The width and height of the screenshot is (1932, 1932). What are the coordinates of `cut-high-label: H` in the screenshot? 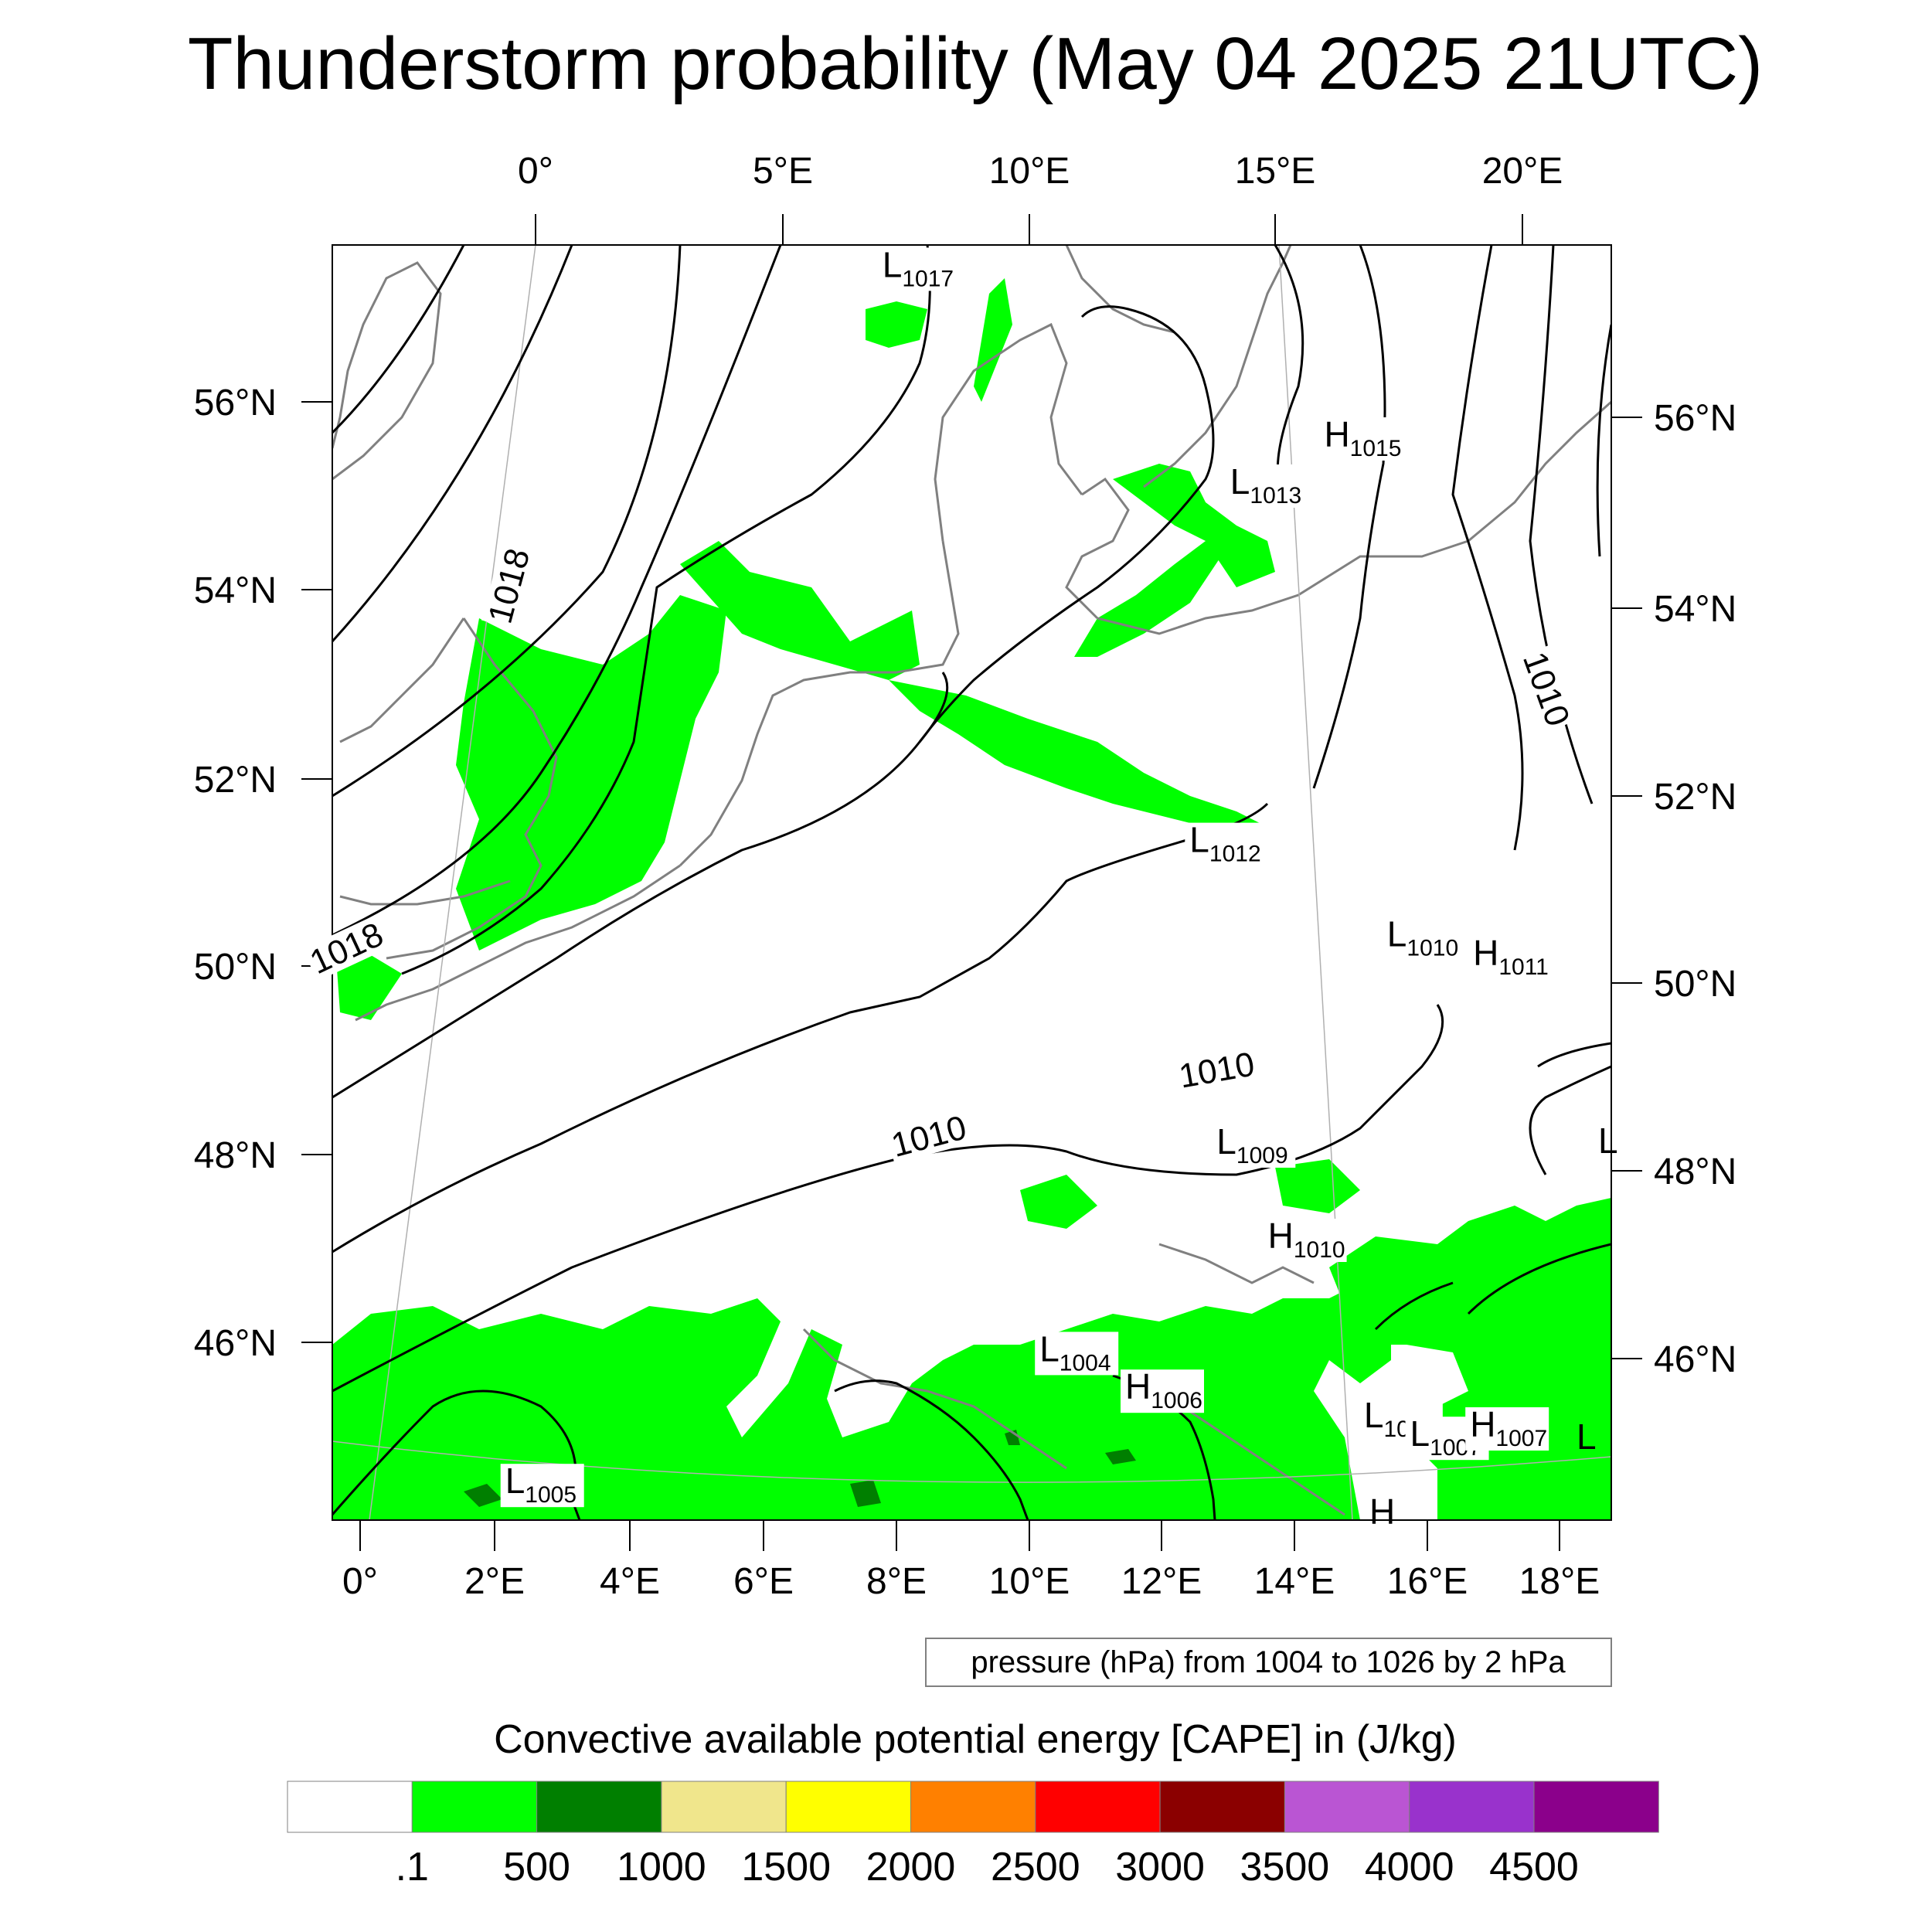 It's located at (1382, 1512).